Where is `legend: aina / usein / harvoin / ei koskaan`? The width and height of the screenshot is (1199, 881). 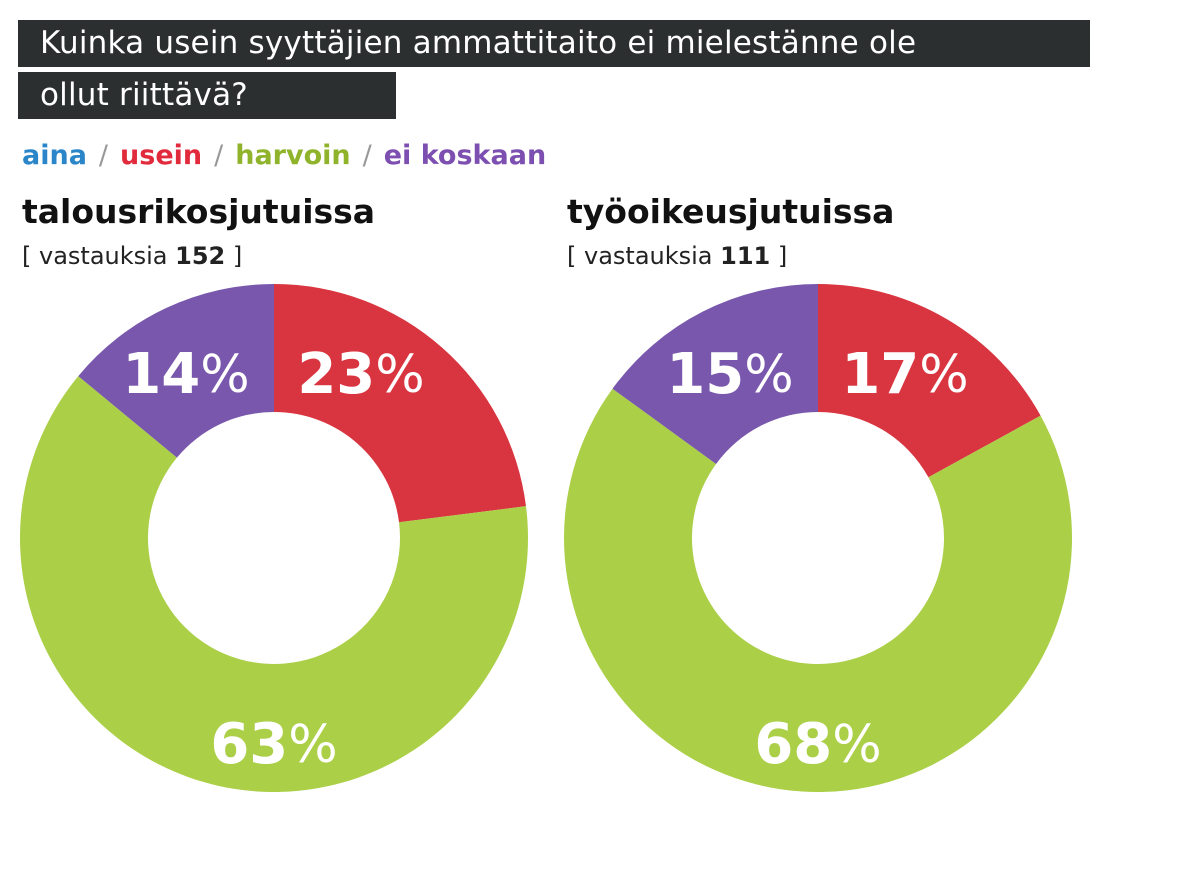 legend: aina / usein / harvoin / ei koskaan is located at coordinates (284, 155).